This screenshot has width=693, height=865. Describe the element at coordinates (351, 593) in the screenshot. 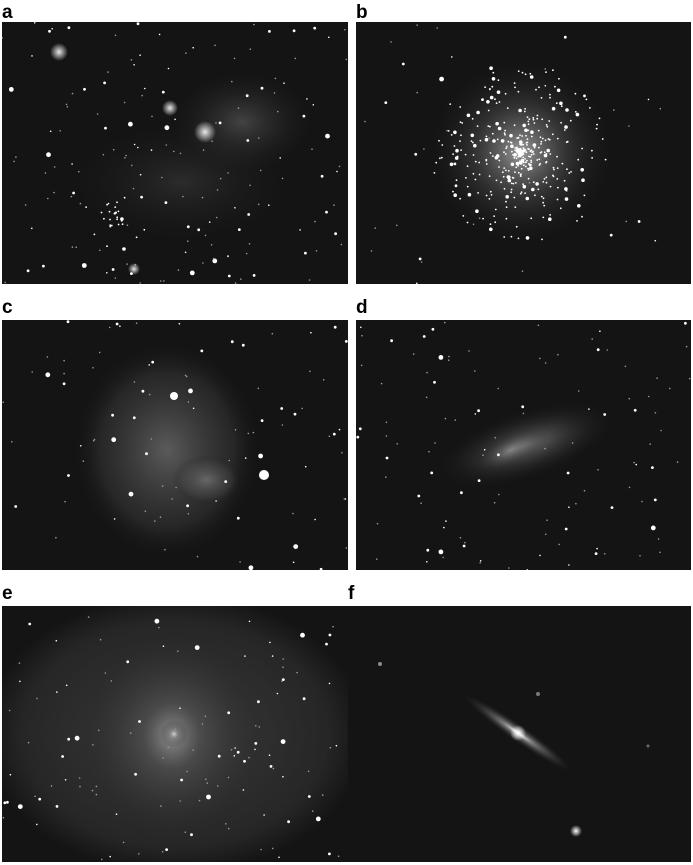

I see `panel-label-f: f` at that location.